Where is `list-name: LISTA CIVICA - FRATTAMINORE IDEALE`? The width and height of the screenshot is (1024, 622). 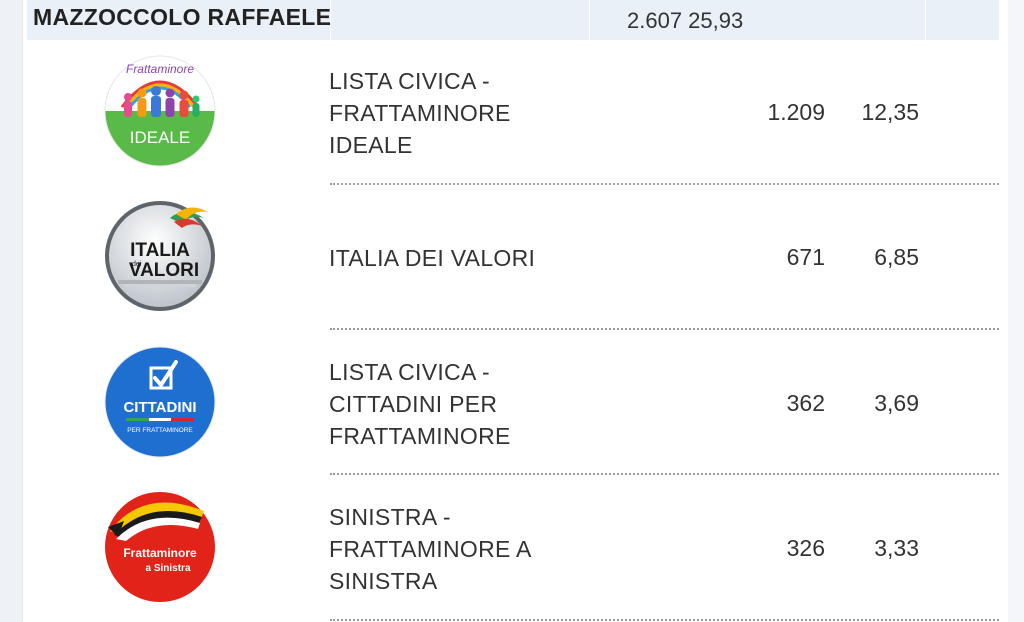
list-name: LISTA CIVICA - FRATTAMINORE IDEALE is located at coordinates (434, 113).